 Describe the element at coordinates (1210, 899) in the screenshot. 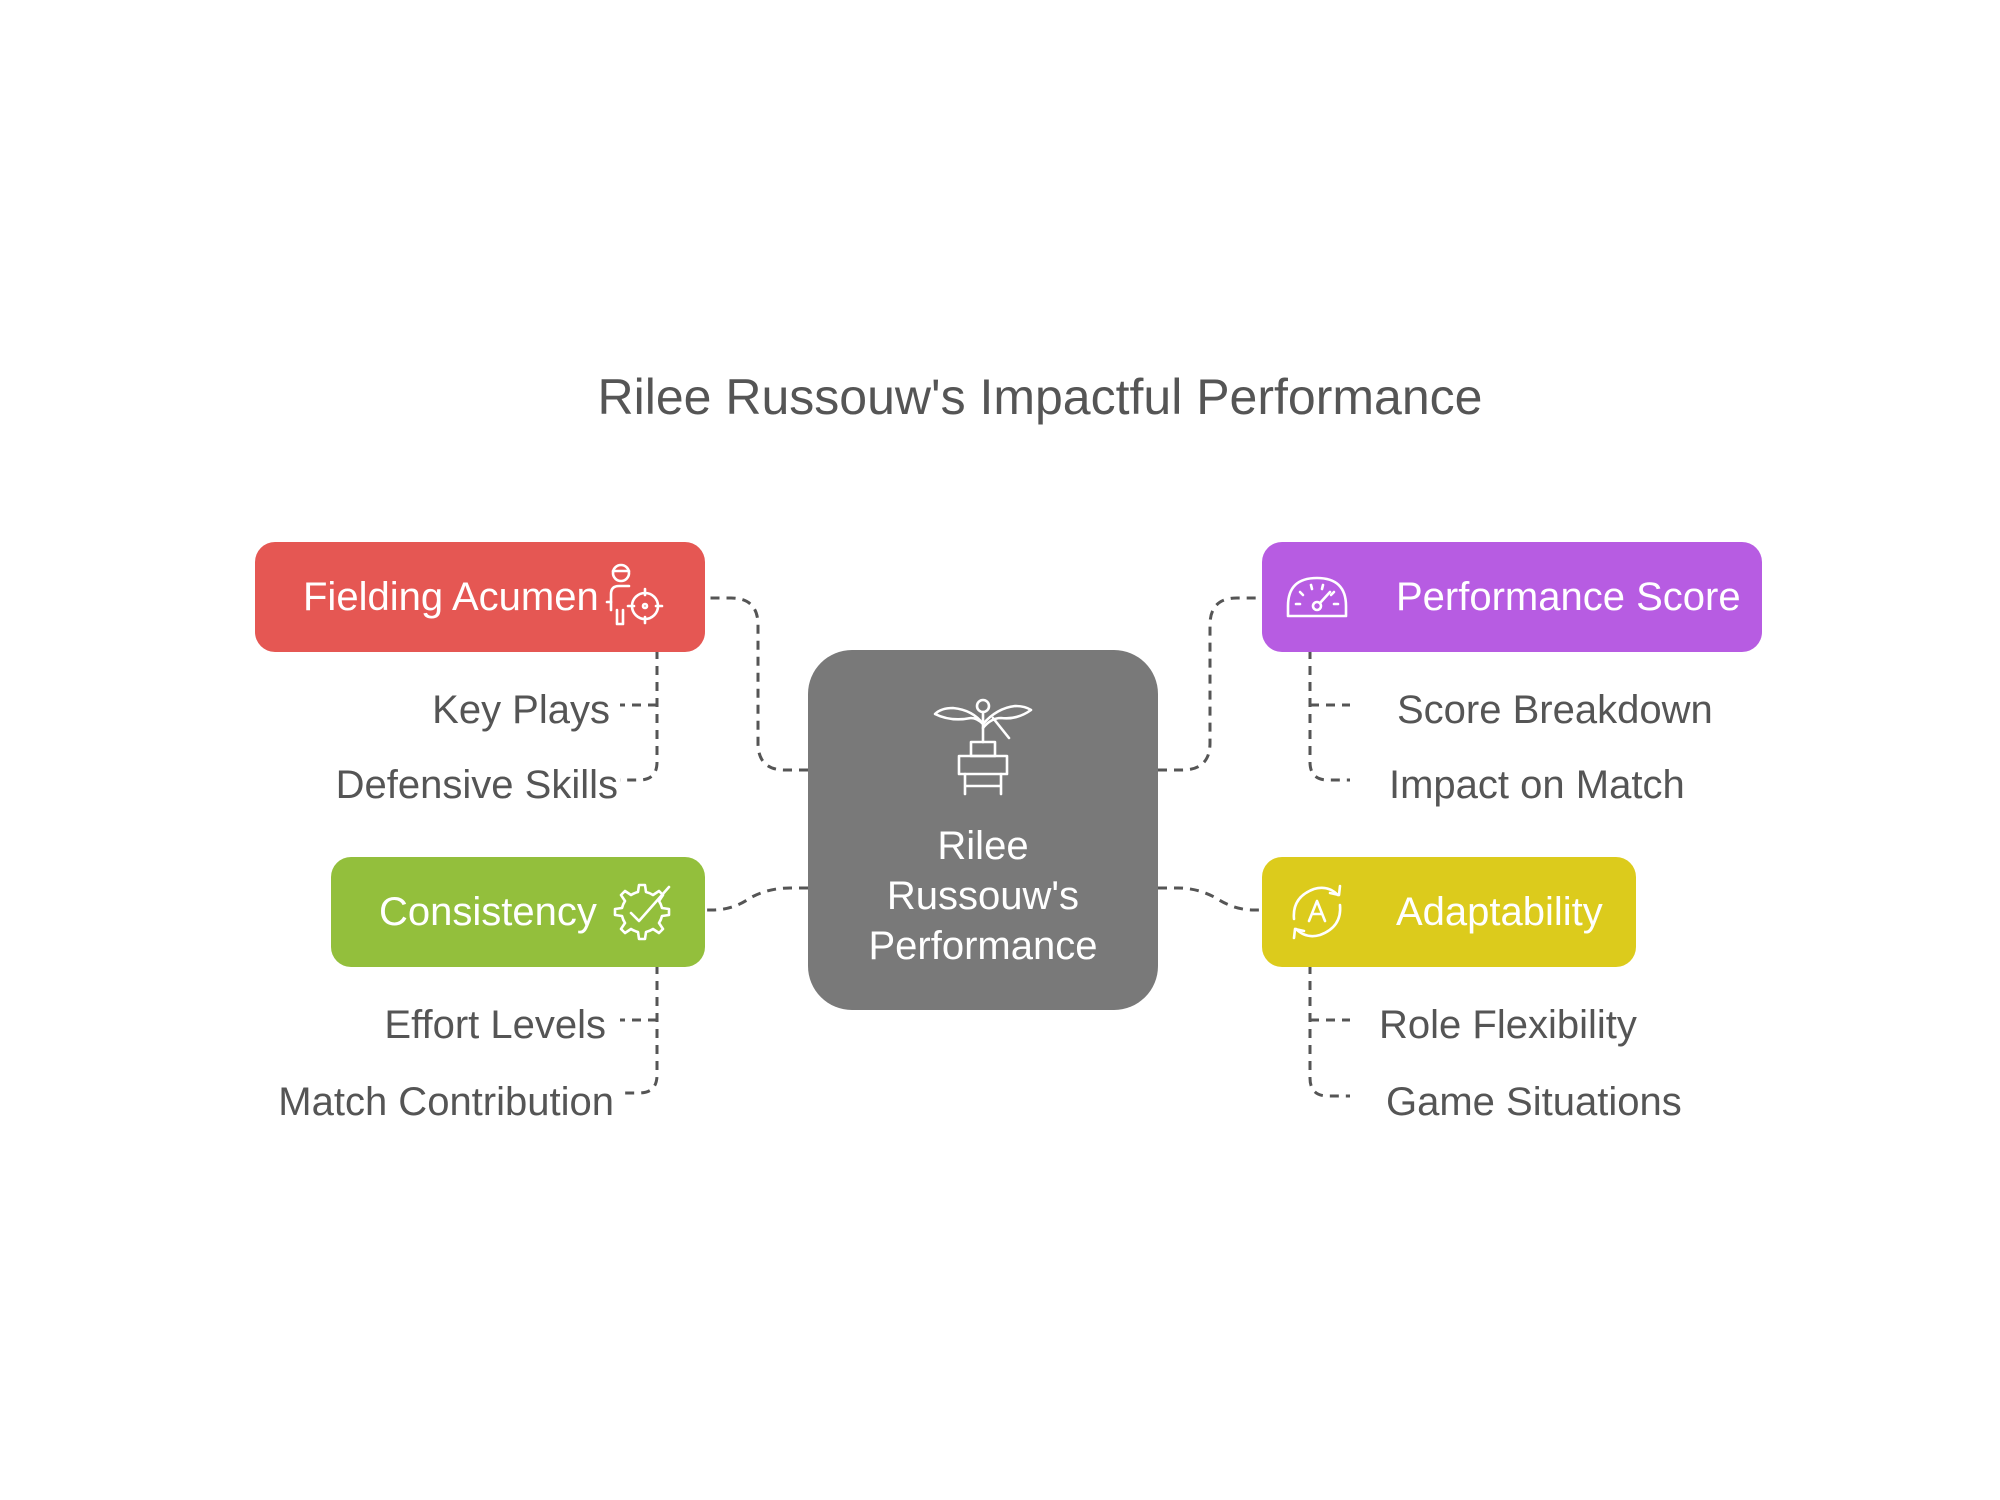

I see `connector-center-adaptability` at that location.